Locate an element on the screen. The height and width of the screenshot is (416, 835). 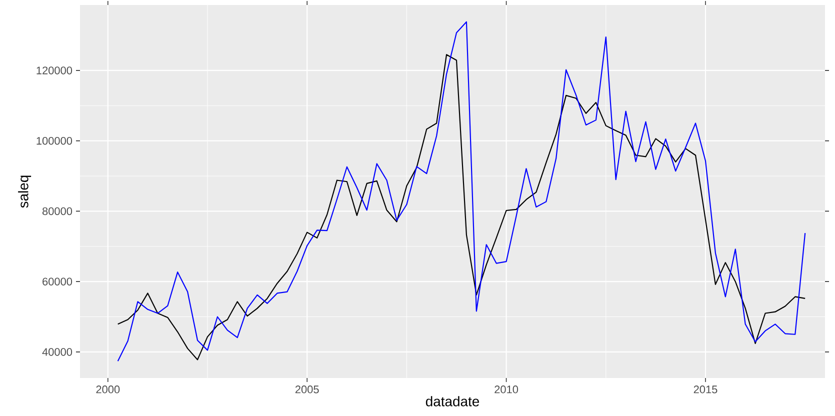
y-tick-label: 40000 is located at coordinates (57, 352).